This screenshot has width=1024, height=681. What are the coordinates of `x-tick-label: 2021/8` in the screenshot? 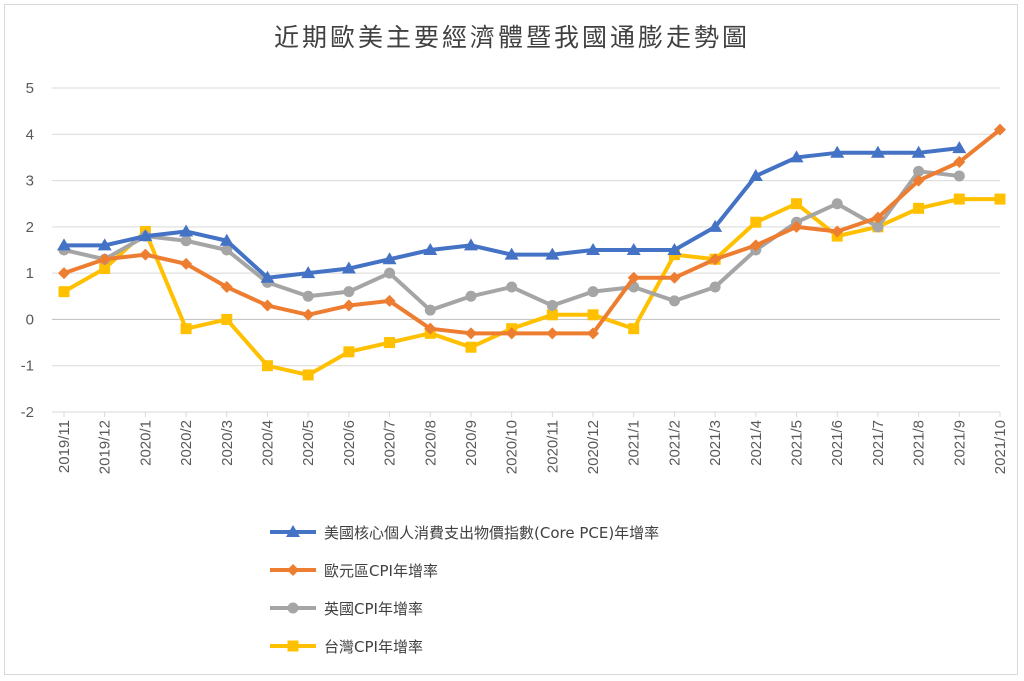 It's located at (919, 443).